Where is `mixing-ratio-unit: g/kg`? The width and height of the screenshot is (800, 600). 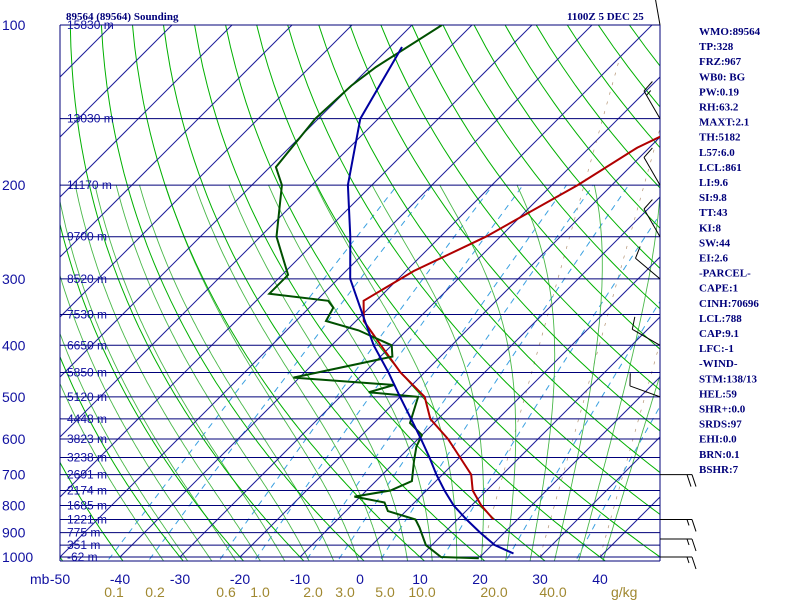
mixing-ratio-unit: g/kg is located at coordinates (624, 592).